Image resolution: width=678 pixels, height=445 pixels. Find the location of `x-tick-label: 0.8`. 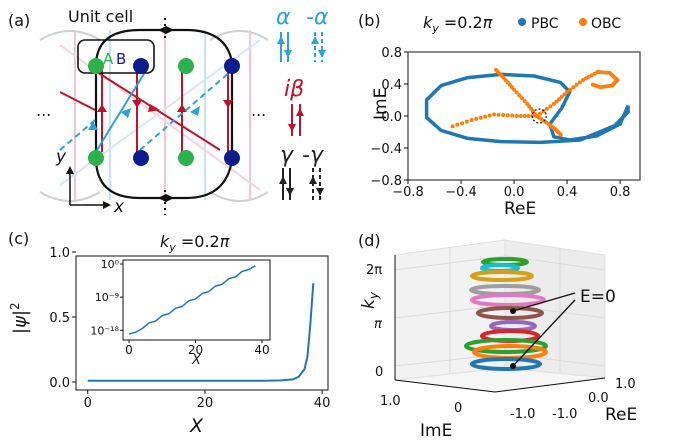

x-tick-label: 0.8 is located at coordinates (620, 192).